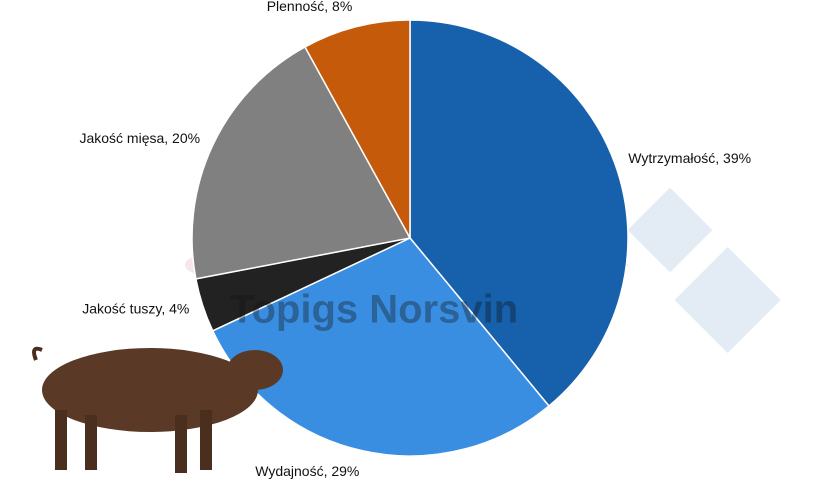  I want to click on watermark-text: Topigs Norsvin, so click(374, 310).